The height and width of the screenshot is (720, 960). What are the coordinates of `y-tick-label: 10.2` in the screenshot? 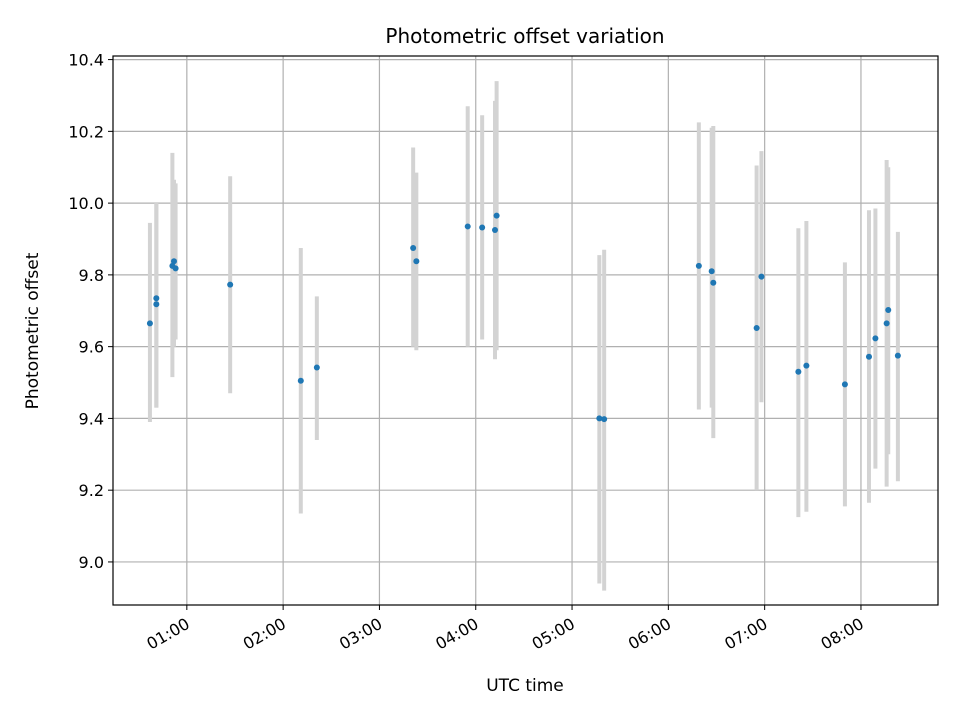 It's located at (86, 131).